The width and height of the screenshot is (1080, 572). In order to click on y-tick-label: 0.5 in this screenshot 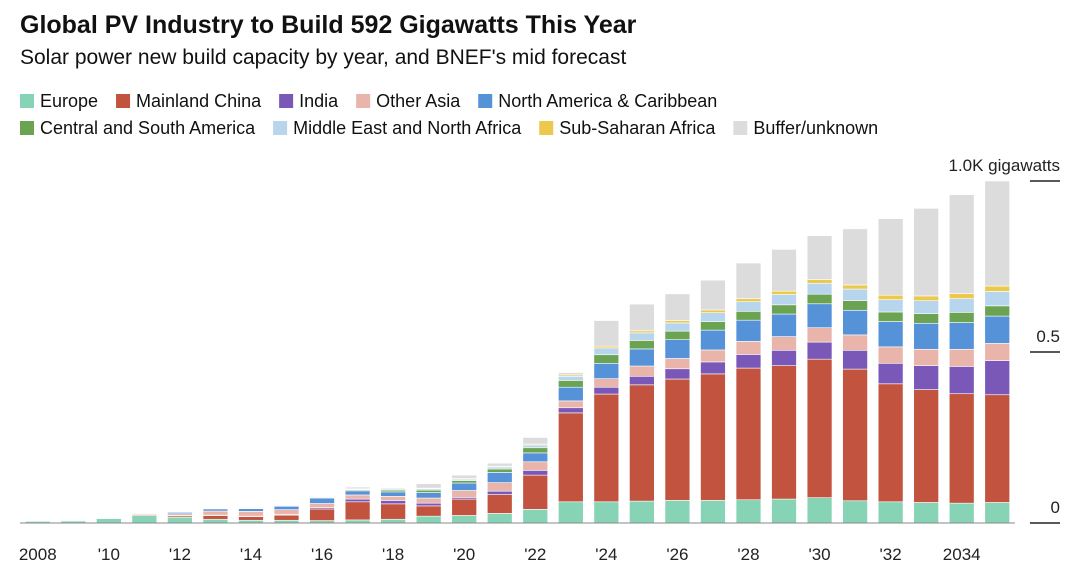, I will do `click(1048, 336)`.